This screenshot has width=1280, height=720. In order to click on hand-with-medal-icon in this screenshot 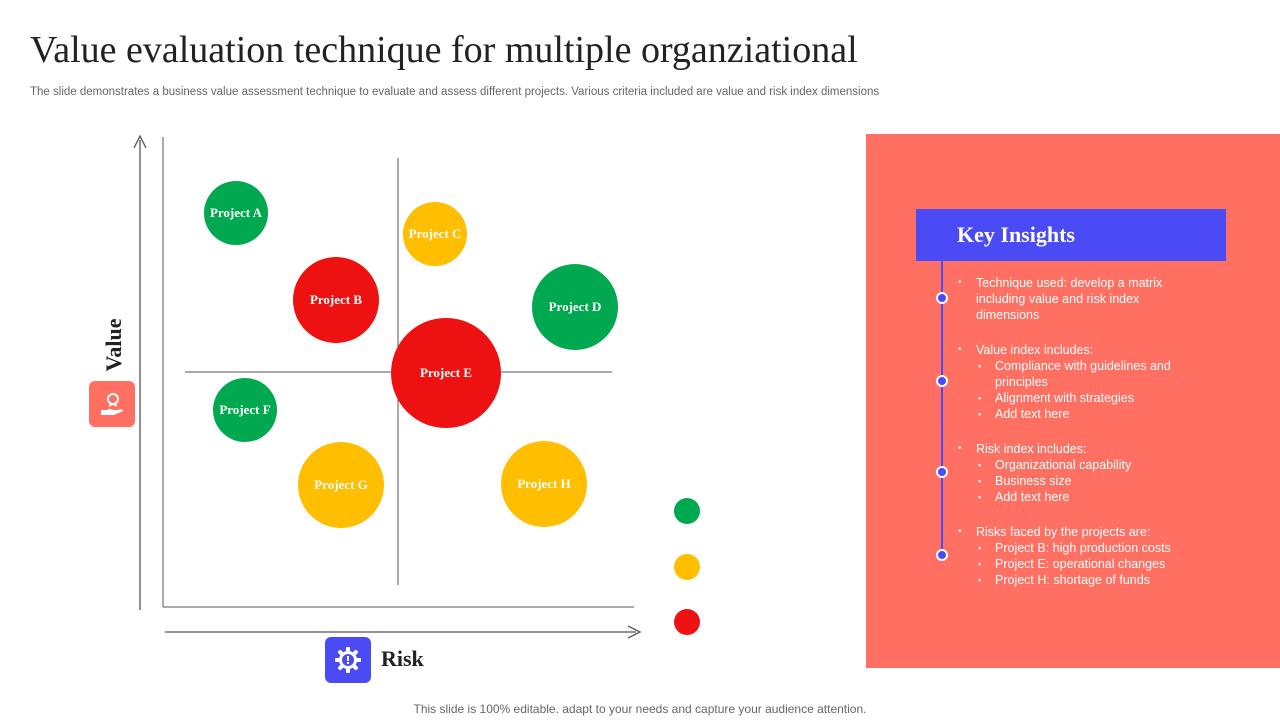, I will do `click(112, 404)`.